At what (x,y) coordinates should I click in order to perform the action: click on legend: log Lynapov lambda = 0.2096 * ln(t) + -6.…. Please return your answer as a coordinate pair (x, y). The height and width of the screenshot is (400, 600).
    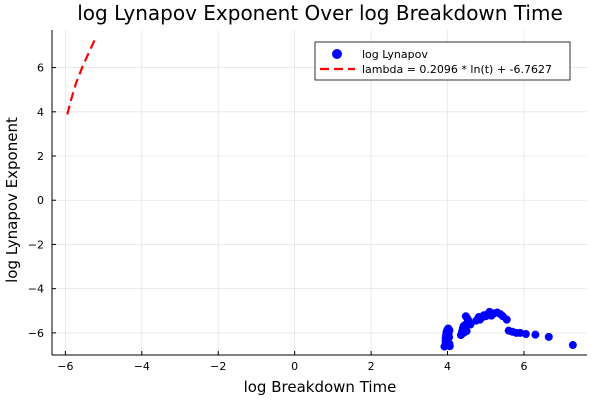
    Looking at the image, I should click on (442, 61).